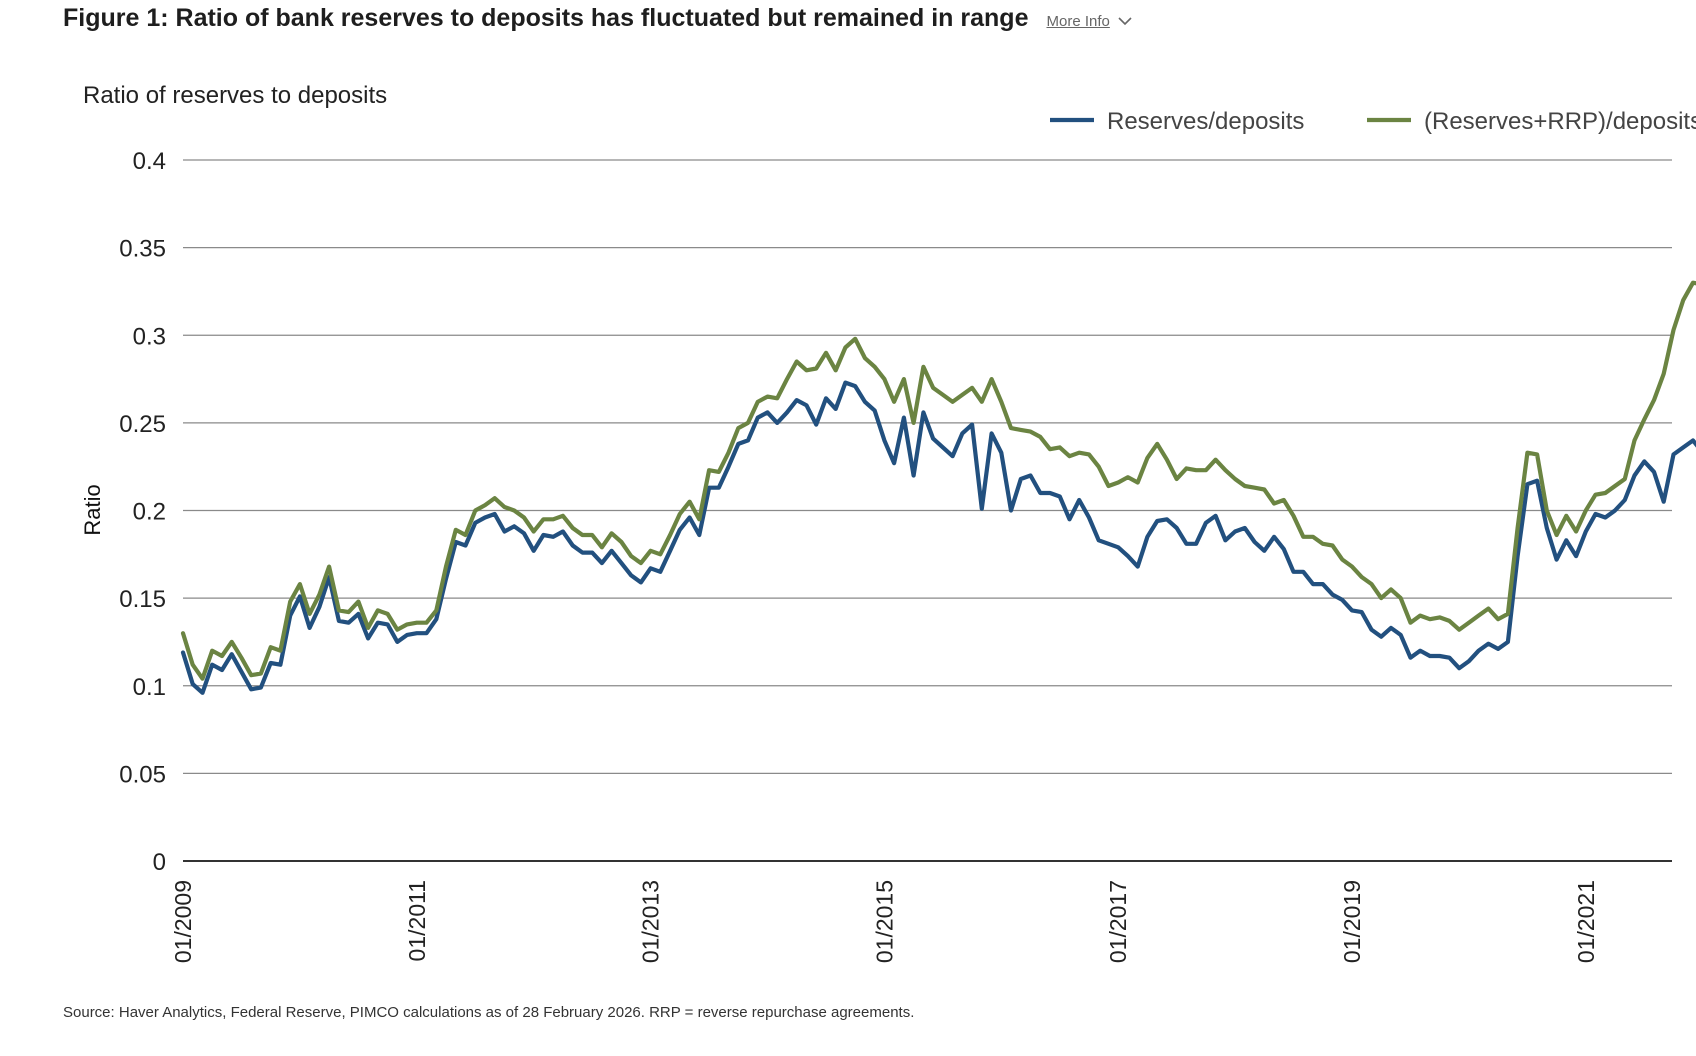 This screenshot has height=1056, width=1696. What do you see at coordinates (235, 95) in the screenshot?
I see `chart-title: Ratio of reserves to deposits` at bounding box center [235, 95].